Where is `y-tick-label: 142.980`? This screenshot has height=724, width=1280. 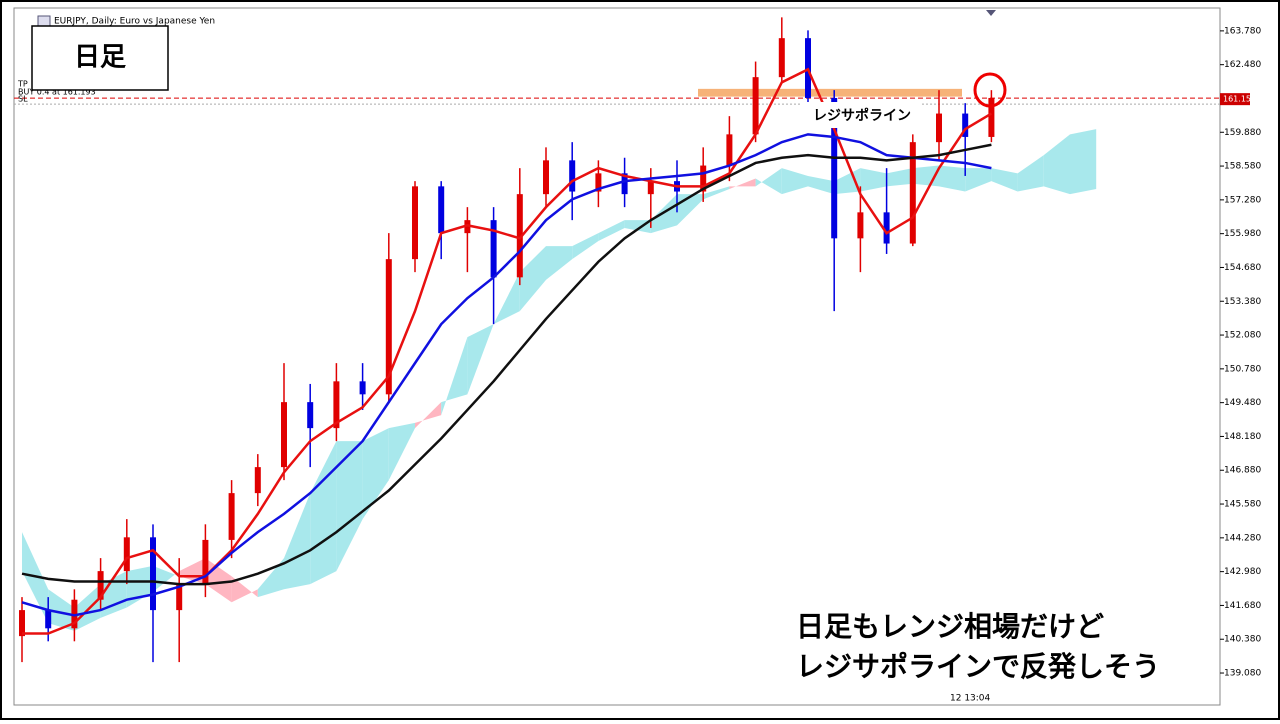
y-tick-label: 142.980 is located at coordinates (1242, 572).